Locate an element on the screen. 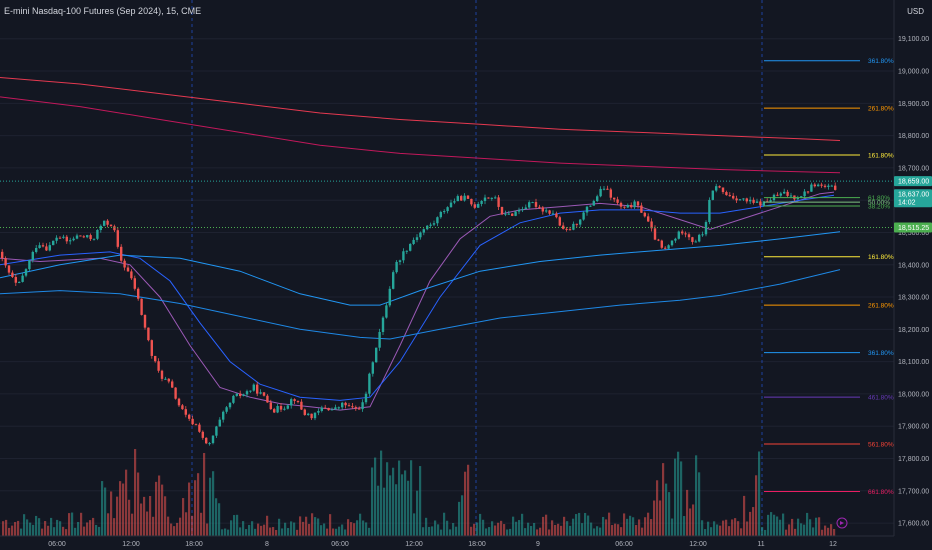 The height and width of the screenshot is (550, 932). time-tick-label: 06:00 is located at coordinates (340, 544).